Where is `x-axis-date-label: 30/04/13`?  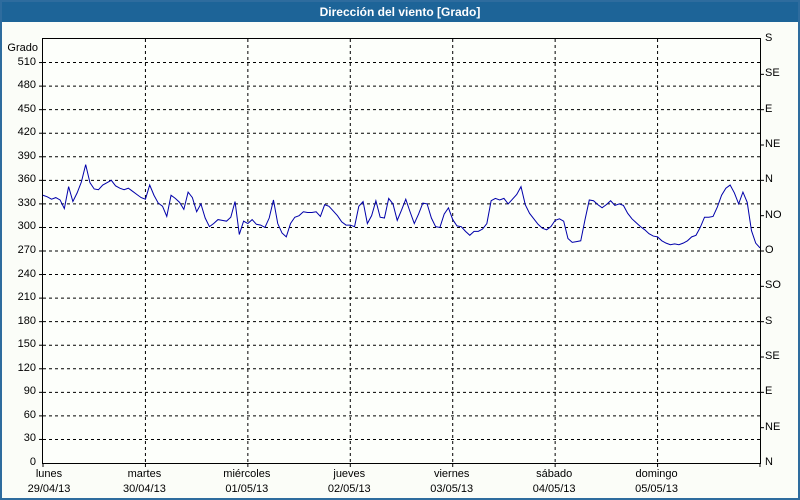 x-axis-date-label: 30/04/13 is located at coordinates (144, 489).